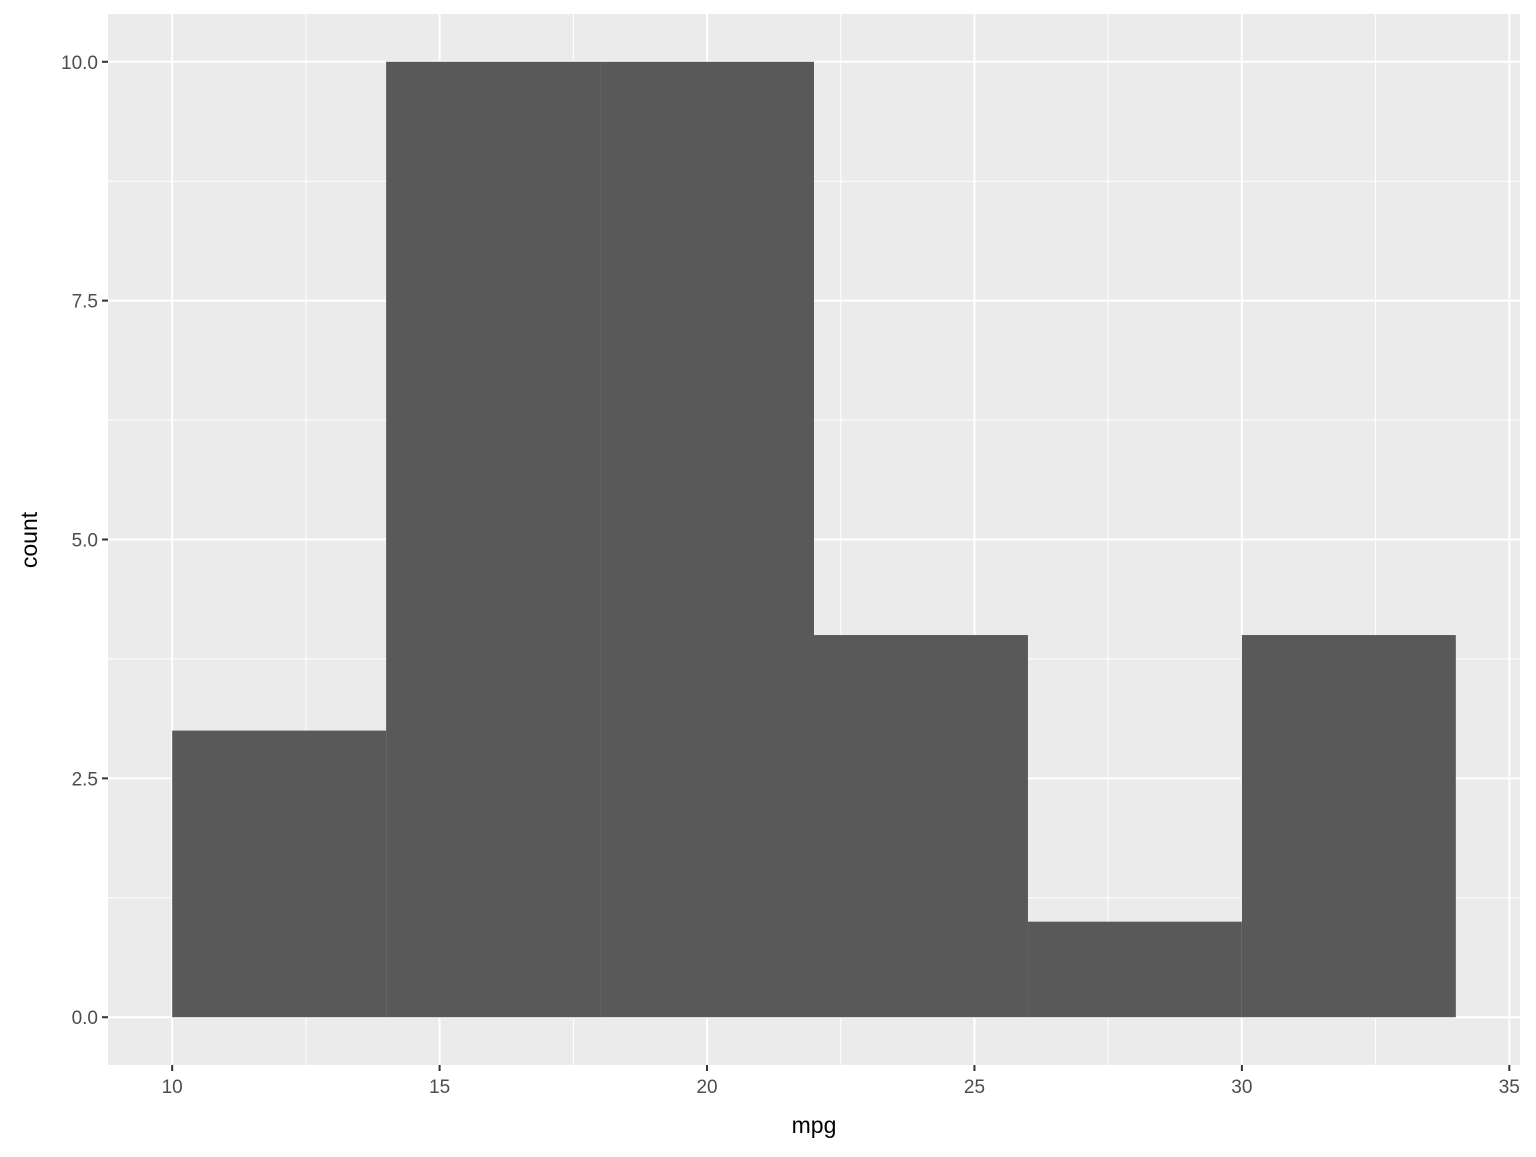 The height and width of the screenshot is (1157, 1536). I want to click on x-axis-title: mpg, so click(814, 1125).